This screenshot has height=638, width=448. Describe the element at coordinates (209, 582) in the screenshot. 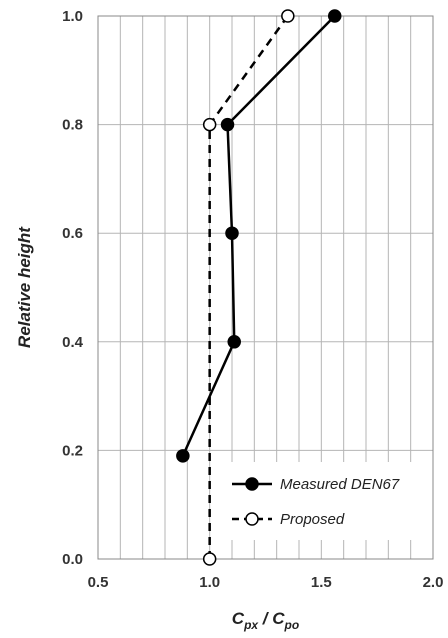

I see `x-tick-label: 1.0` at that location.